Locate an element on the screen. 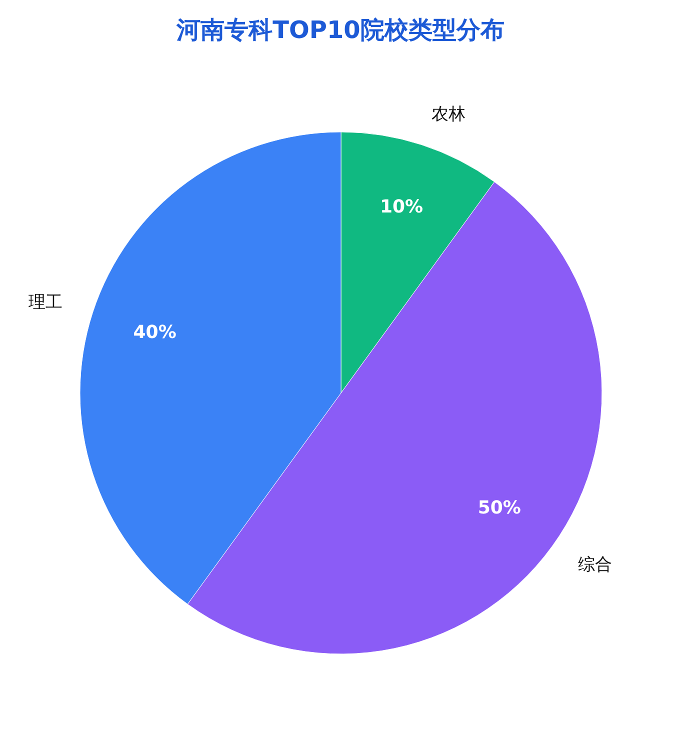  chart-title: 河南专科TOP10院校类型分布 is located at coordinates (340, 30).